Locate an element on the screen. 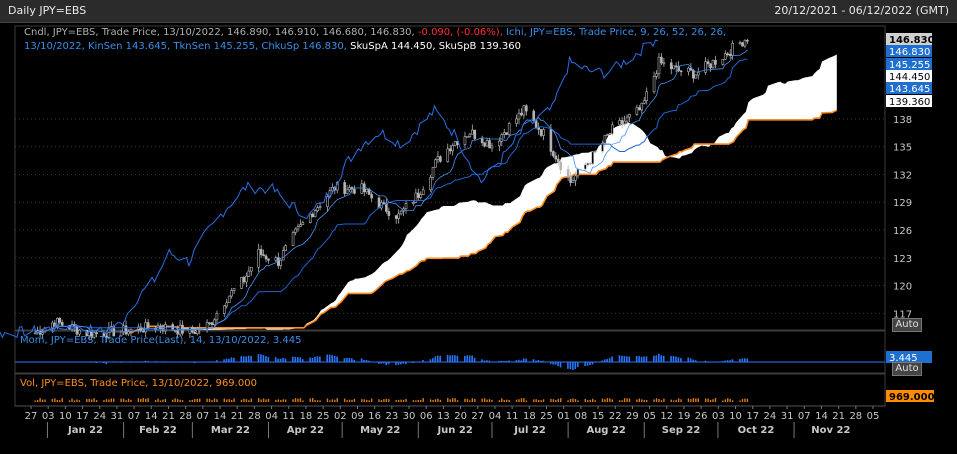  momentum-auto-scale-button: Auto is located at coordinates (907, 369).